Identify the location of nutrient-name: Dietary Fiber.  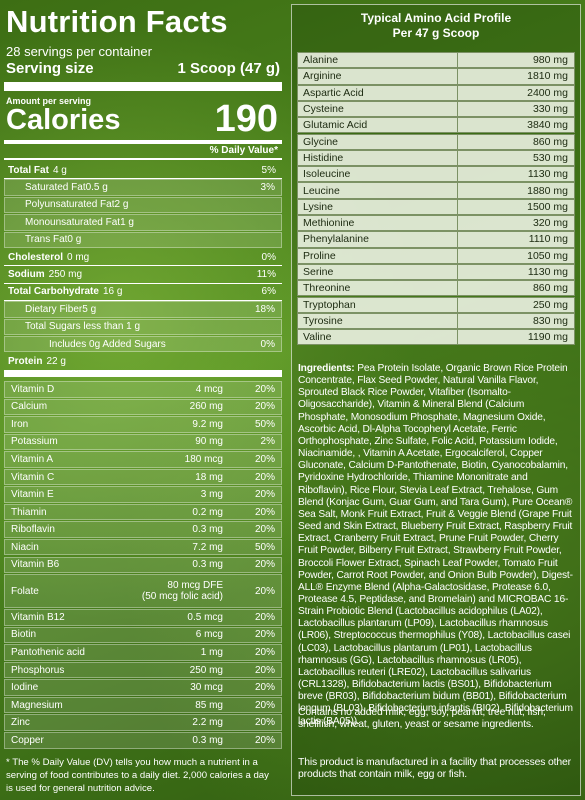
(54, 309).